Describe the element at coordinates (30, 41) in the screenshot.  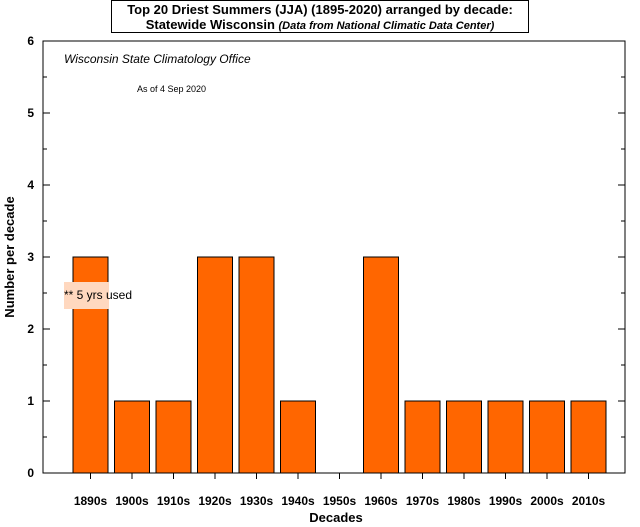
I see `y-tick-label: 6` at that location.